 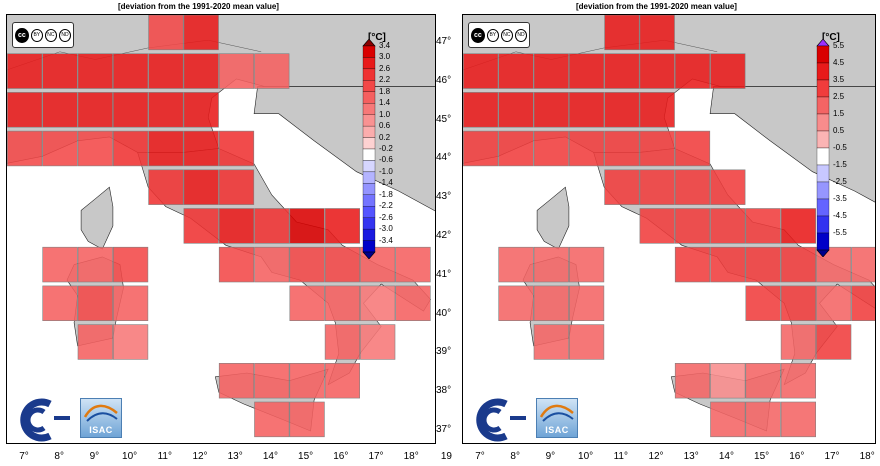 What do you see at coordinates (386, 171) in the screenshot?
I see `colorbar-tick-label: -1.0` at bounding box center [386, 171].